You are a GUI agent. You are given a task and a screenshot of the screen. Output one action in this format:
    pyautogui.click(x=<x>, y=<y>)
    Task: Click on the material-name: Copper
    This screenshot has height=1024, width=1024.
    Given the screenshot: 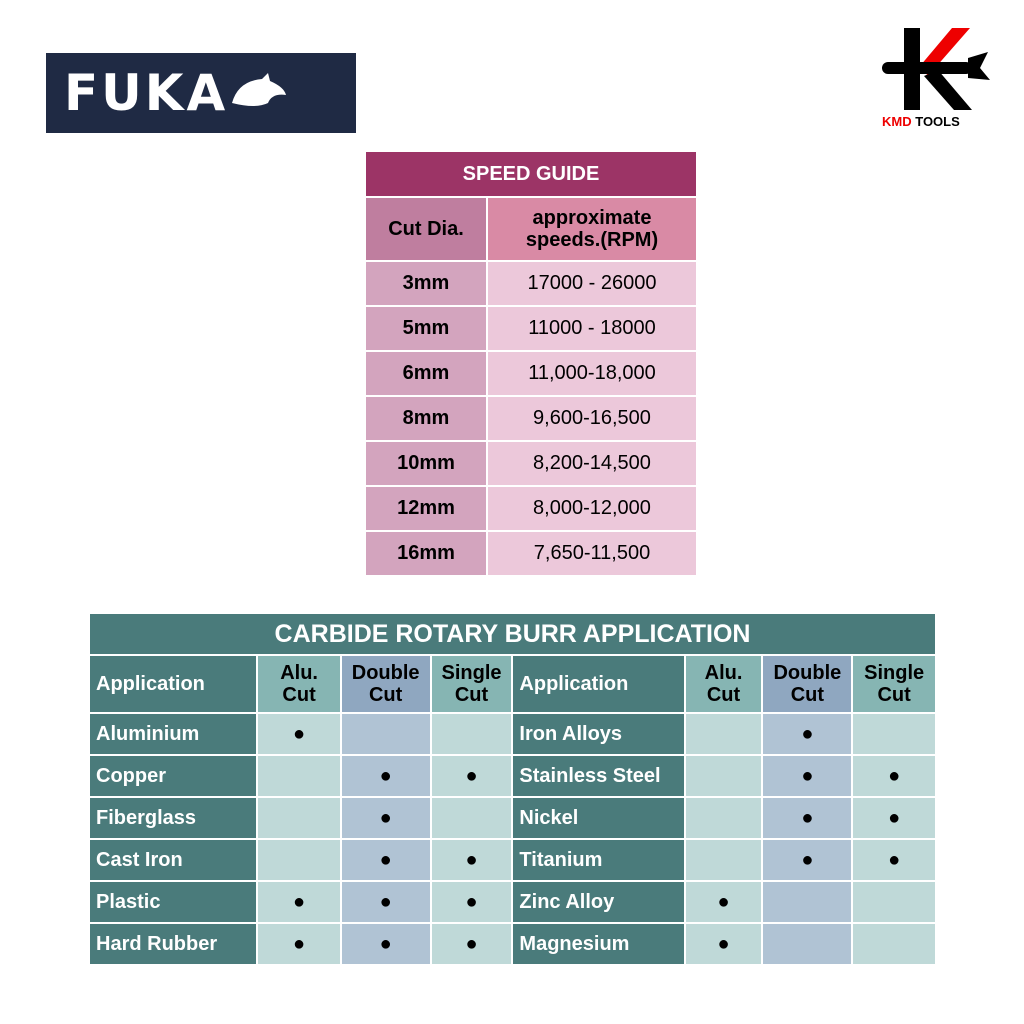 What is the action you would take?
    pyautogui.click(x=173, y=776)
    